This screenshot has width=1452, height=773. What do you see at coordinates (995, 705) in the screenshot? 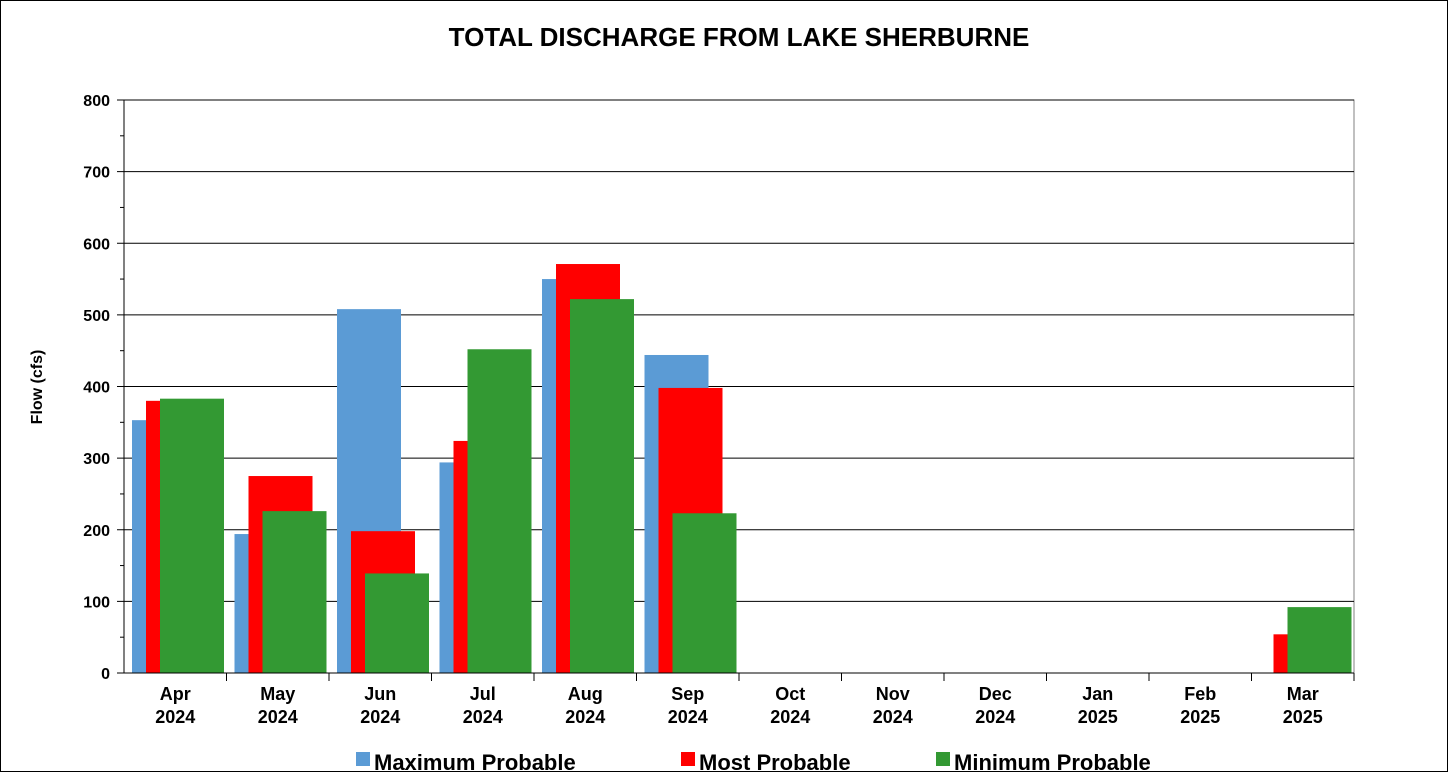
I see `x-tick-label: Dec 2024` at bounding box center [995, 705].